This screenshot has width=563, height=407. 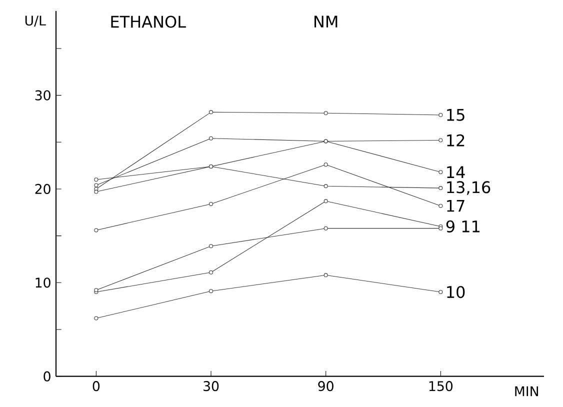 I want to click on y-axis-title: U/L, so click(x=35, y=21).